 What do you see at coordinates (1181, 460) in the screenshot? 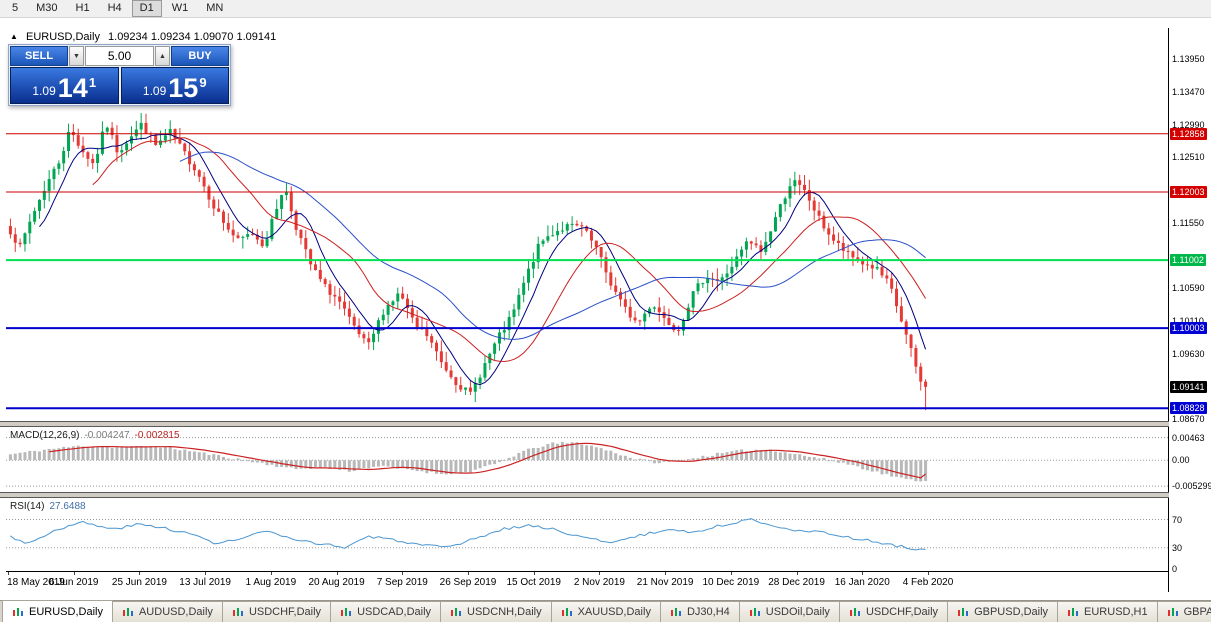
I see `macd-axis-label: 0.00` at bounding box center [1181, 460].